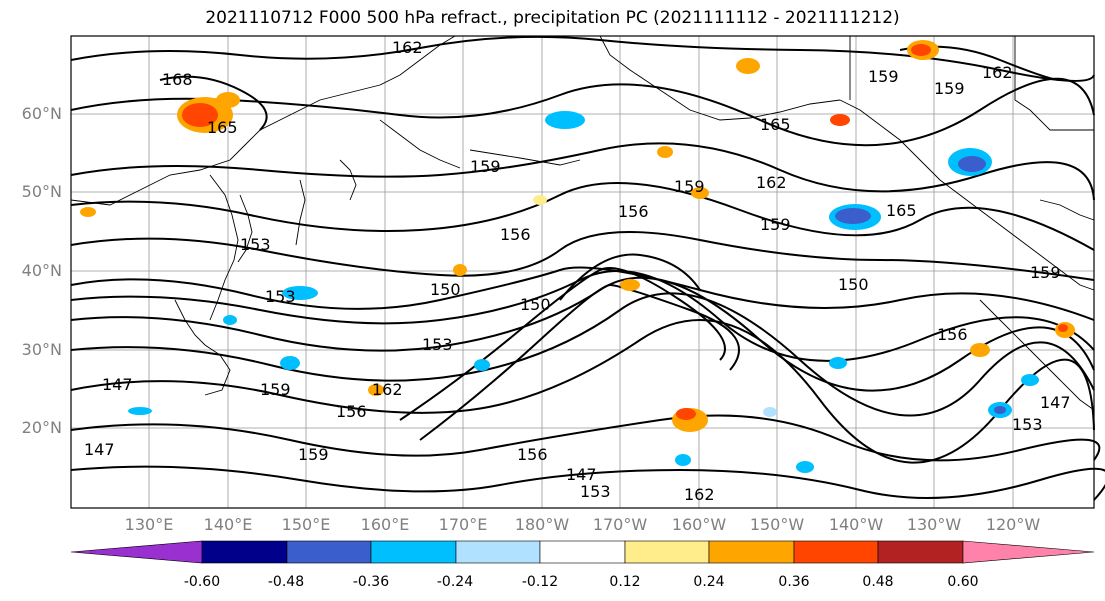 The image size is (1105, 601). Describe the element at coordinates (177, 79) in the screenshot. I see `contour-label: 168` at that location.